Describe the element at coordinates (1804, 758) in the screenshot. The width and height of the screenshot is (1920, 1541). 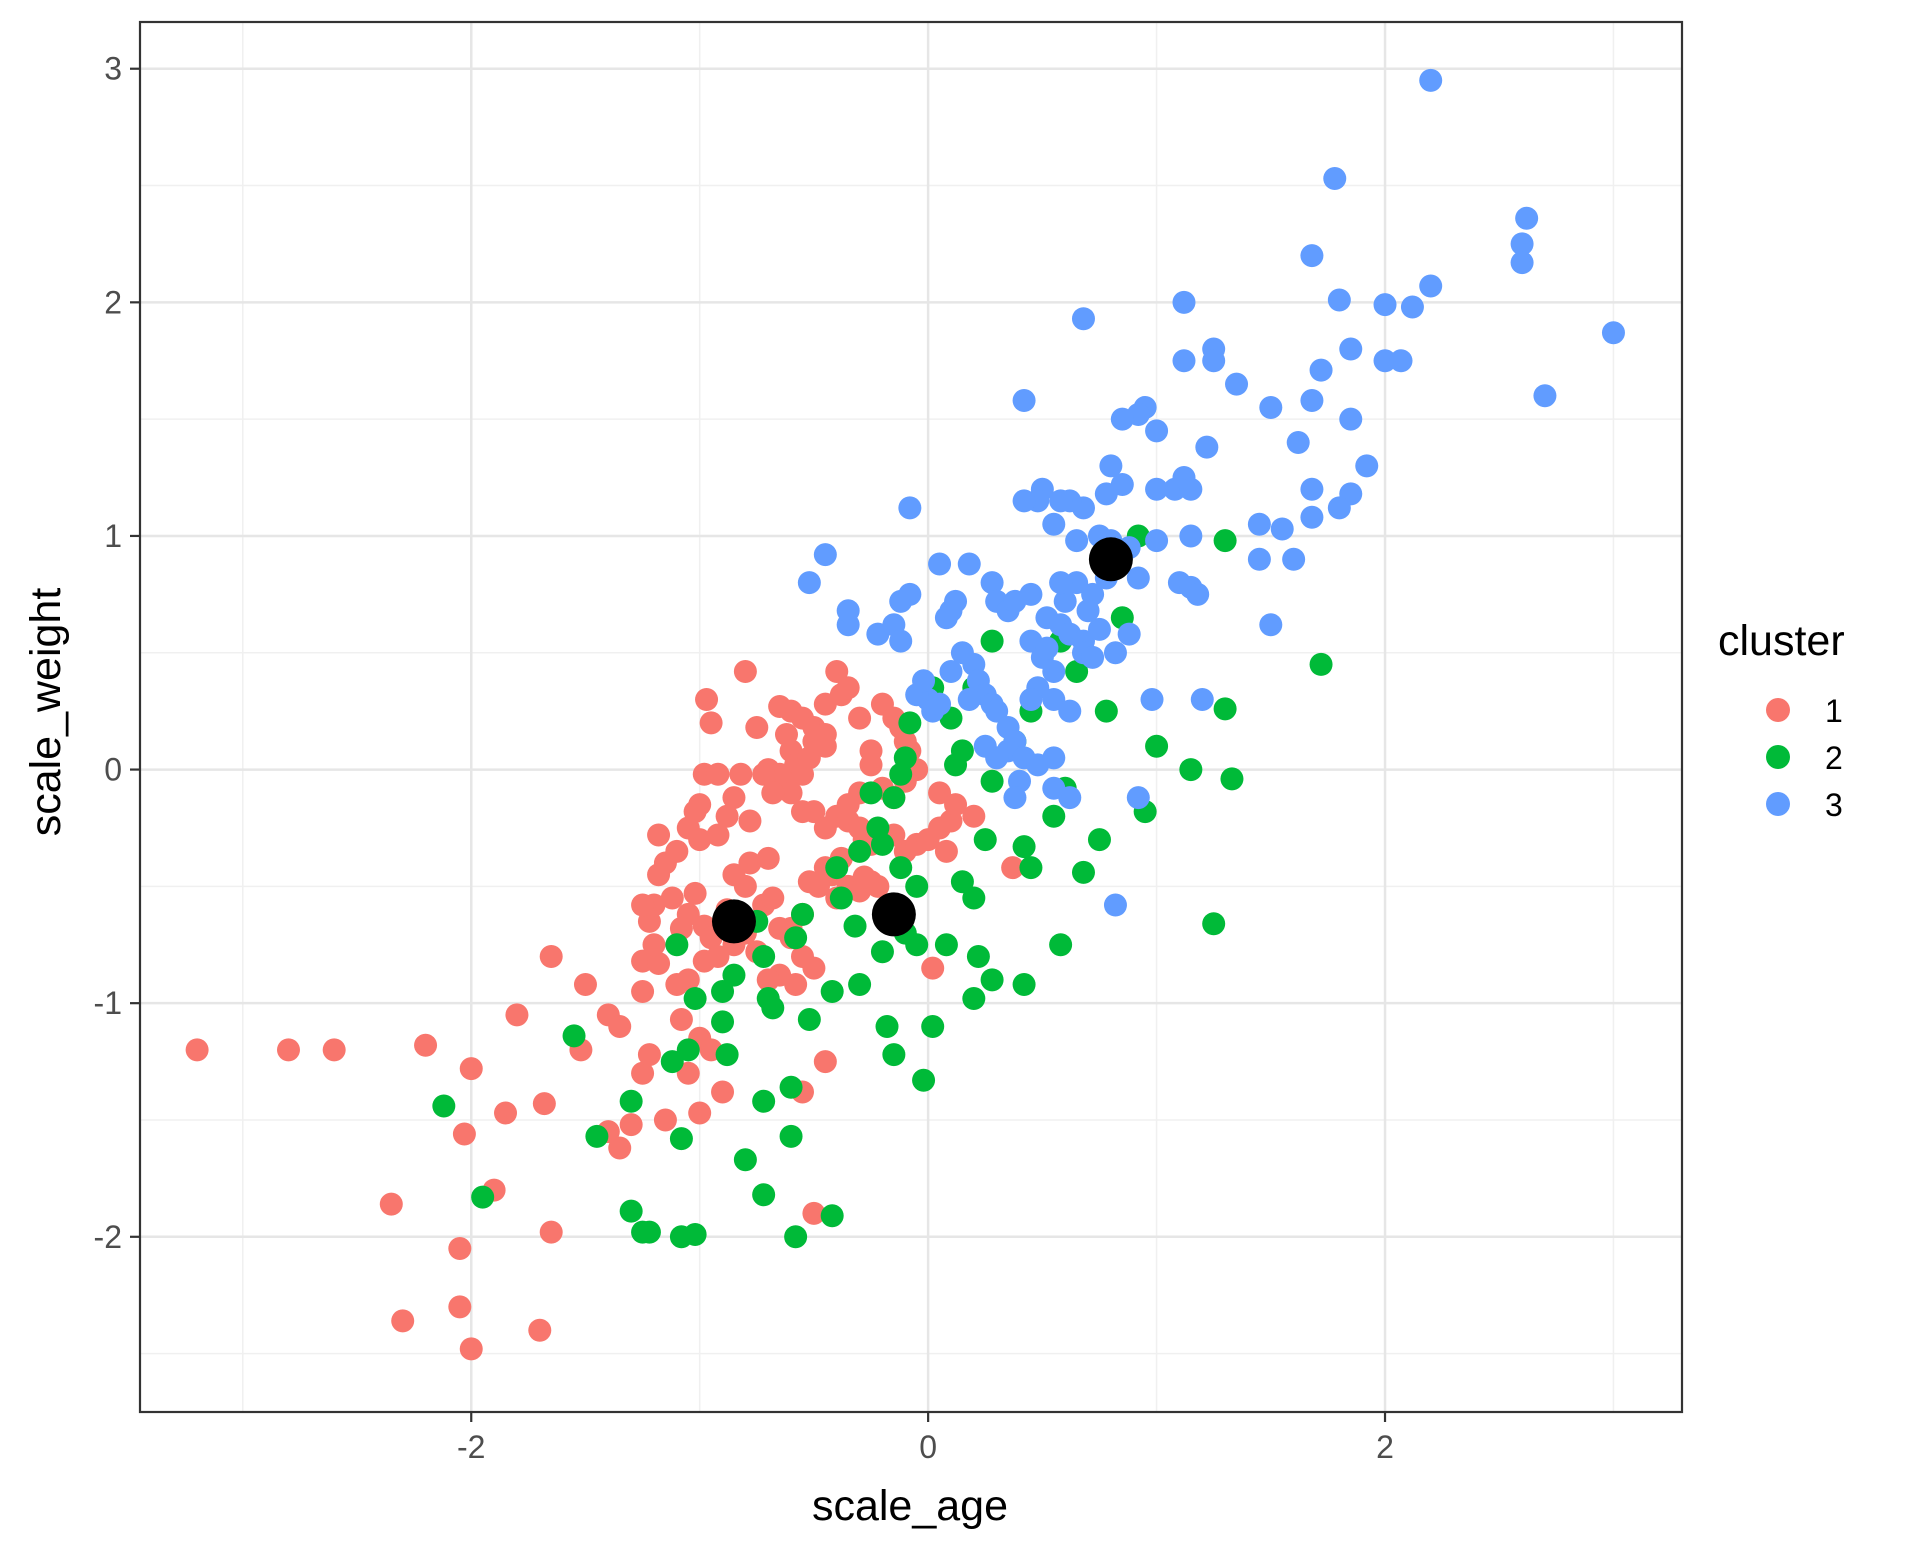
I see `legend-items: 1 2 3` at that location.